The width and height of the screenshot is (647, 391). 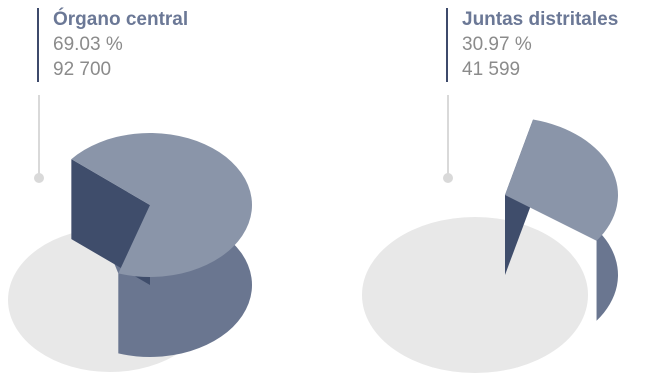 What do you see at coordinates (82, 69) in the screenshot?
I see `label-organo-central-value: 92 700` at bounding box center [82, 69].